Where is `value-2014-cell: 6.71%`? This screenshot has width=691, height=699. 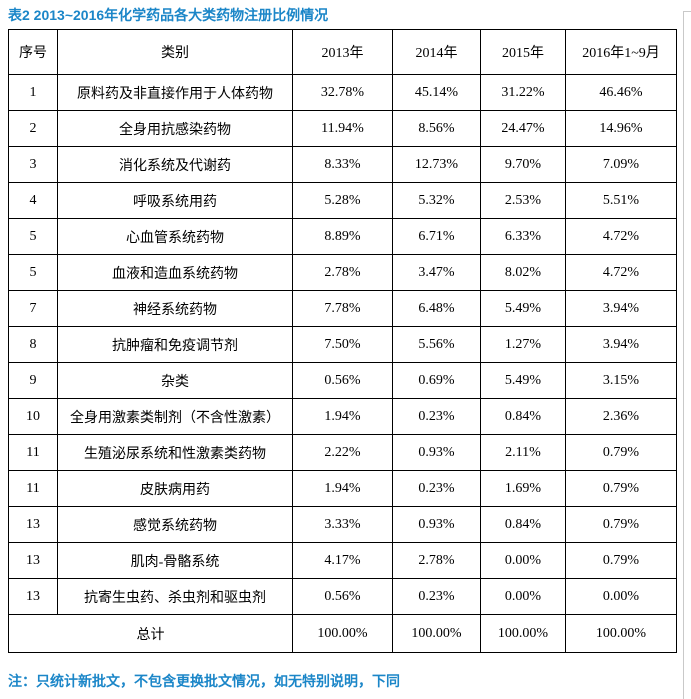
value-2014-cell: 6.71% is located at coordinates (436, 236).